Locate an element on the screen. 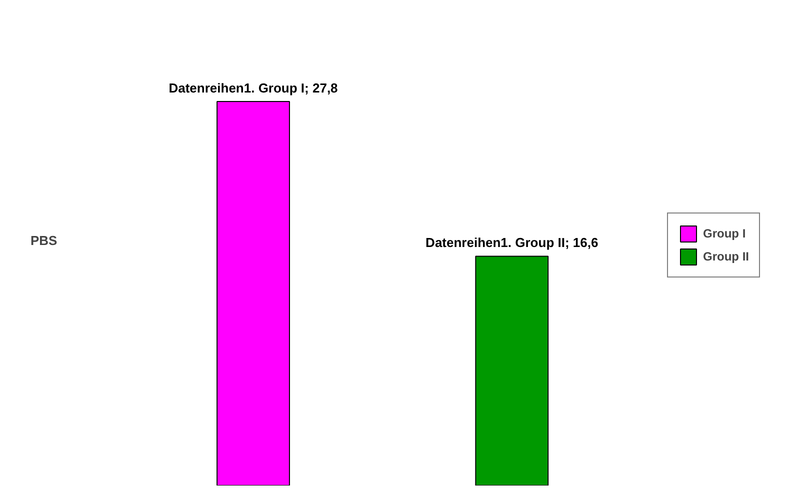  legend-label: Group II is located at coordinates (726, 257).